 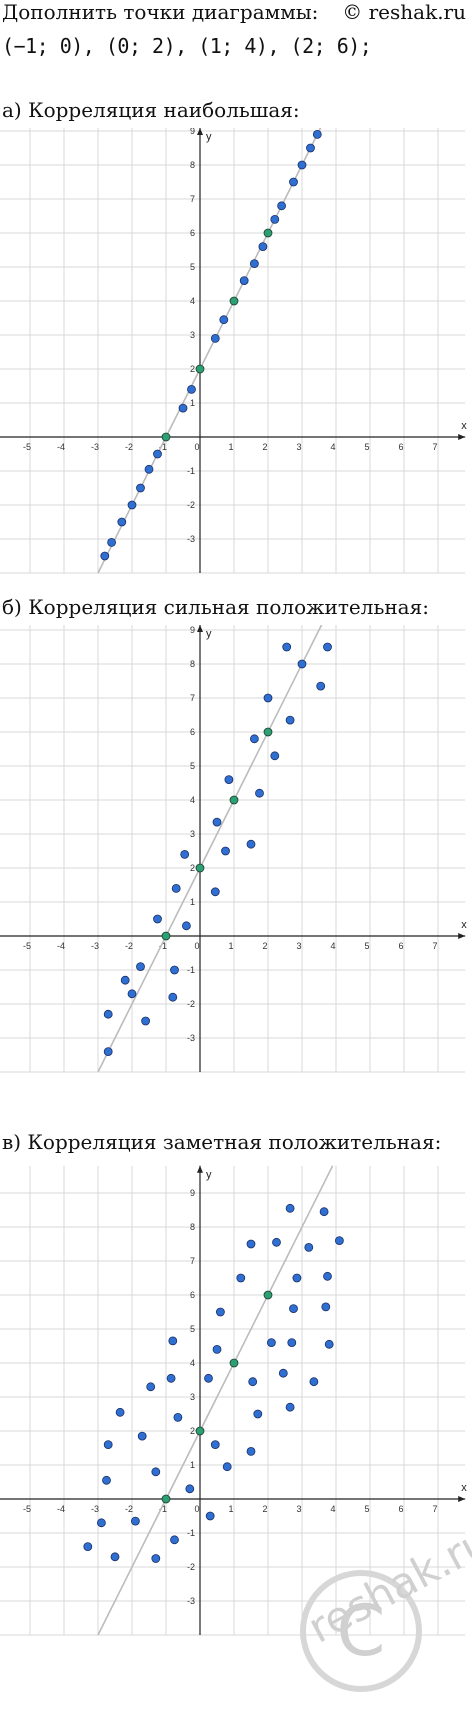 What do you see at coordinates (163, 447) in the screenshot?
I see `x-tick-label: -1` at bounding box center [163, 447].